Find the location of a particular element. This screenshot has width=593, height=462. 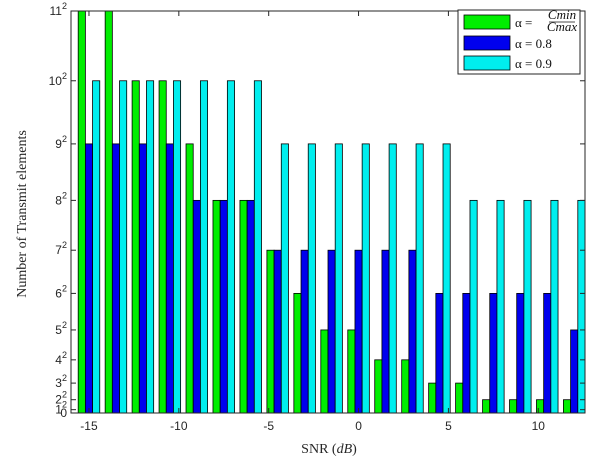

y-tick-label: 52 is located at coordinates (61, 328).